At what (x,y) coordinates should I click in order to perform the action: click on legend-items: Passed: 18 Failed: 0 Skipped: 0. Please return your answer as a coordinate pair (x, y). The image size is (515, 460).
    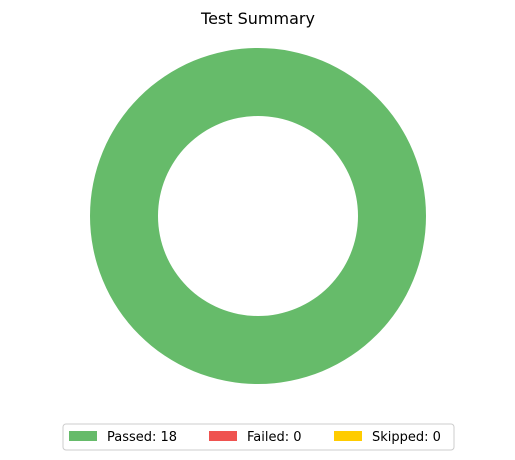
    Looking at the image, I should click on (255, 437).